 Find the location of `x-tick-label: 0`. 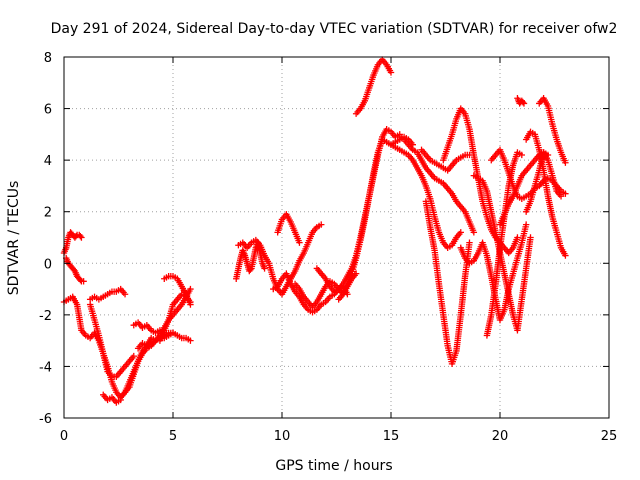

x-tick-label: 0 is located at coordinates (64, 436).